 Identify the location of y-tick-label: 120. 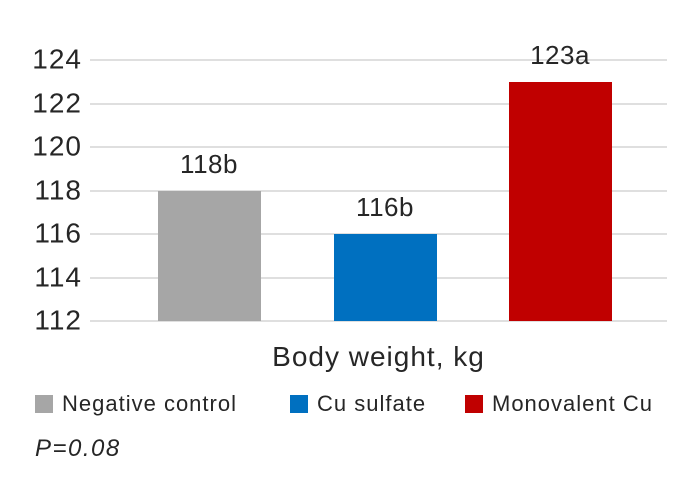
(57, 146).